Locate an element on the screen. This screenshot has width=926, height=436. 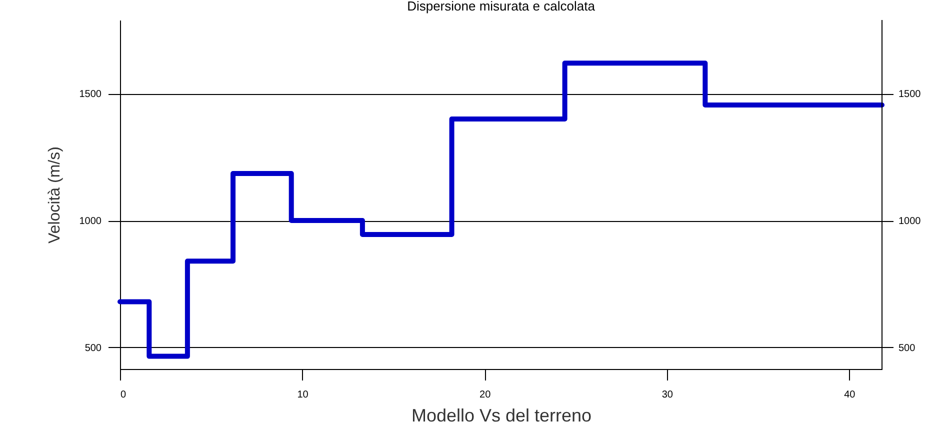
y-tick-label: 1500 is located at coordinates (90, 94).